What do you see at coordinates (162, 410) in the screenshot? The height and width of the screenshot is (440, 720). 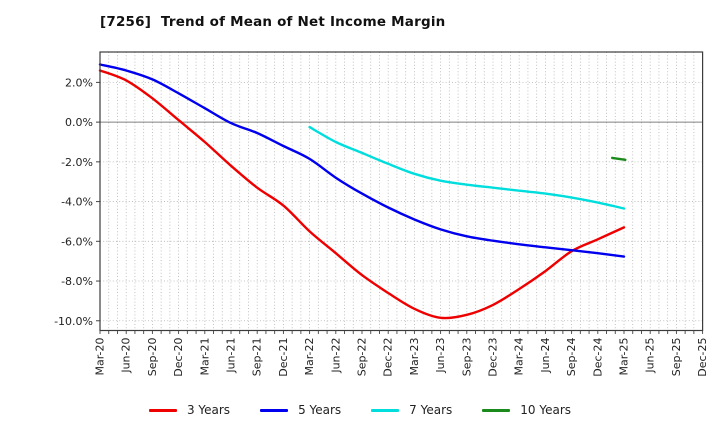 I see `legend-line-swatch-red` at bounding box center [162, 410].